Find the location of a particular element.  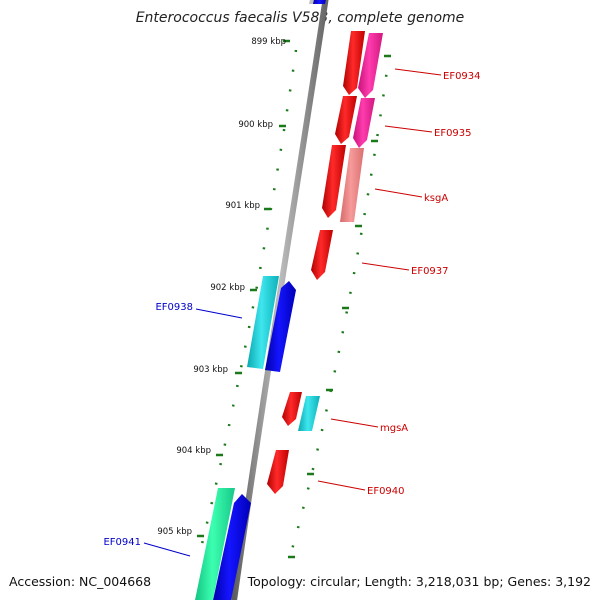

gene-ksgA is located at coordinates (352, 185).